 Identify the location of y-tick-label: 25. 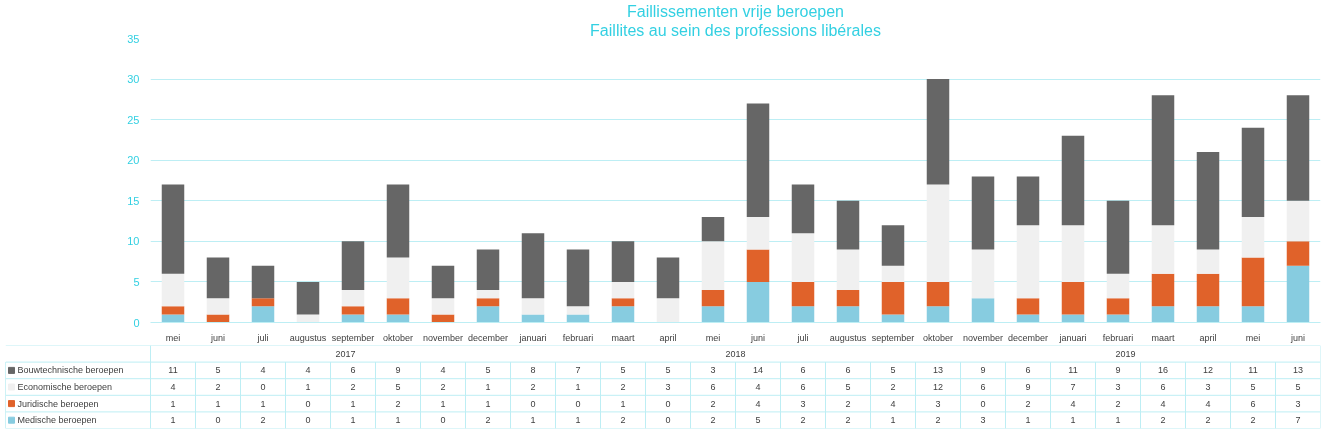
(133, 119).